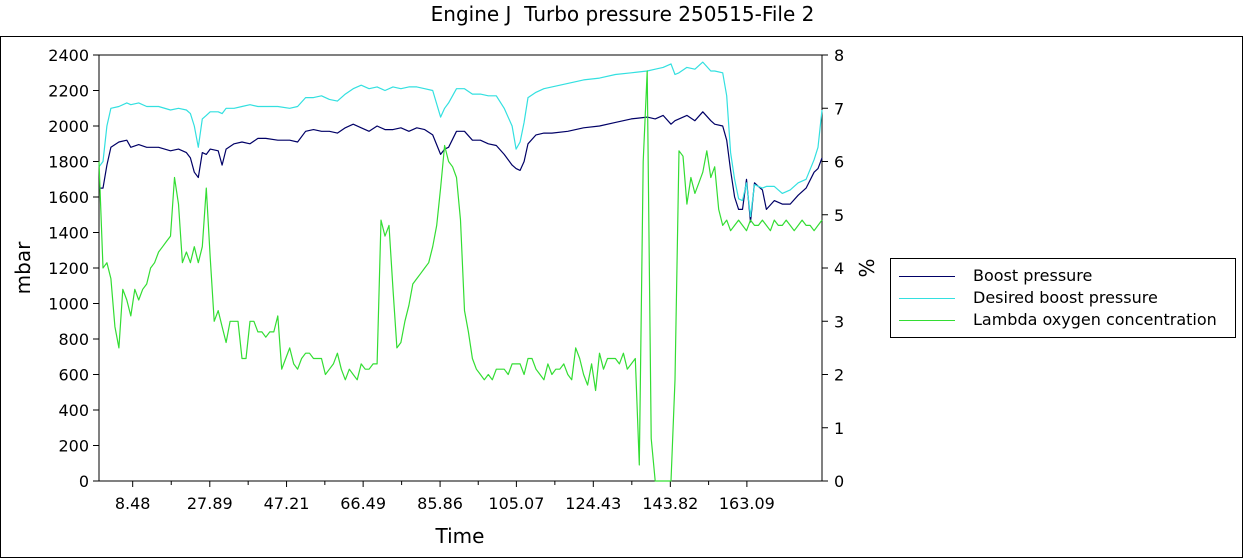 This screenshot has height=560, width=1245. I want to click on x-tick-label: 8.48, so click(133, 503).